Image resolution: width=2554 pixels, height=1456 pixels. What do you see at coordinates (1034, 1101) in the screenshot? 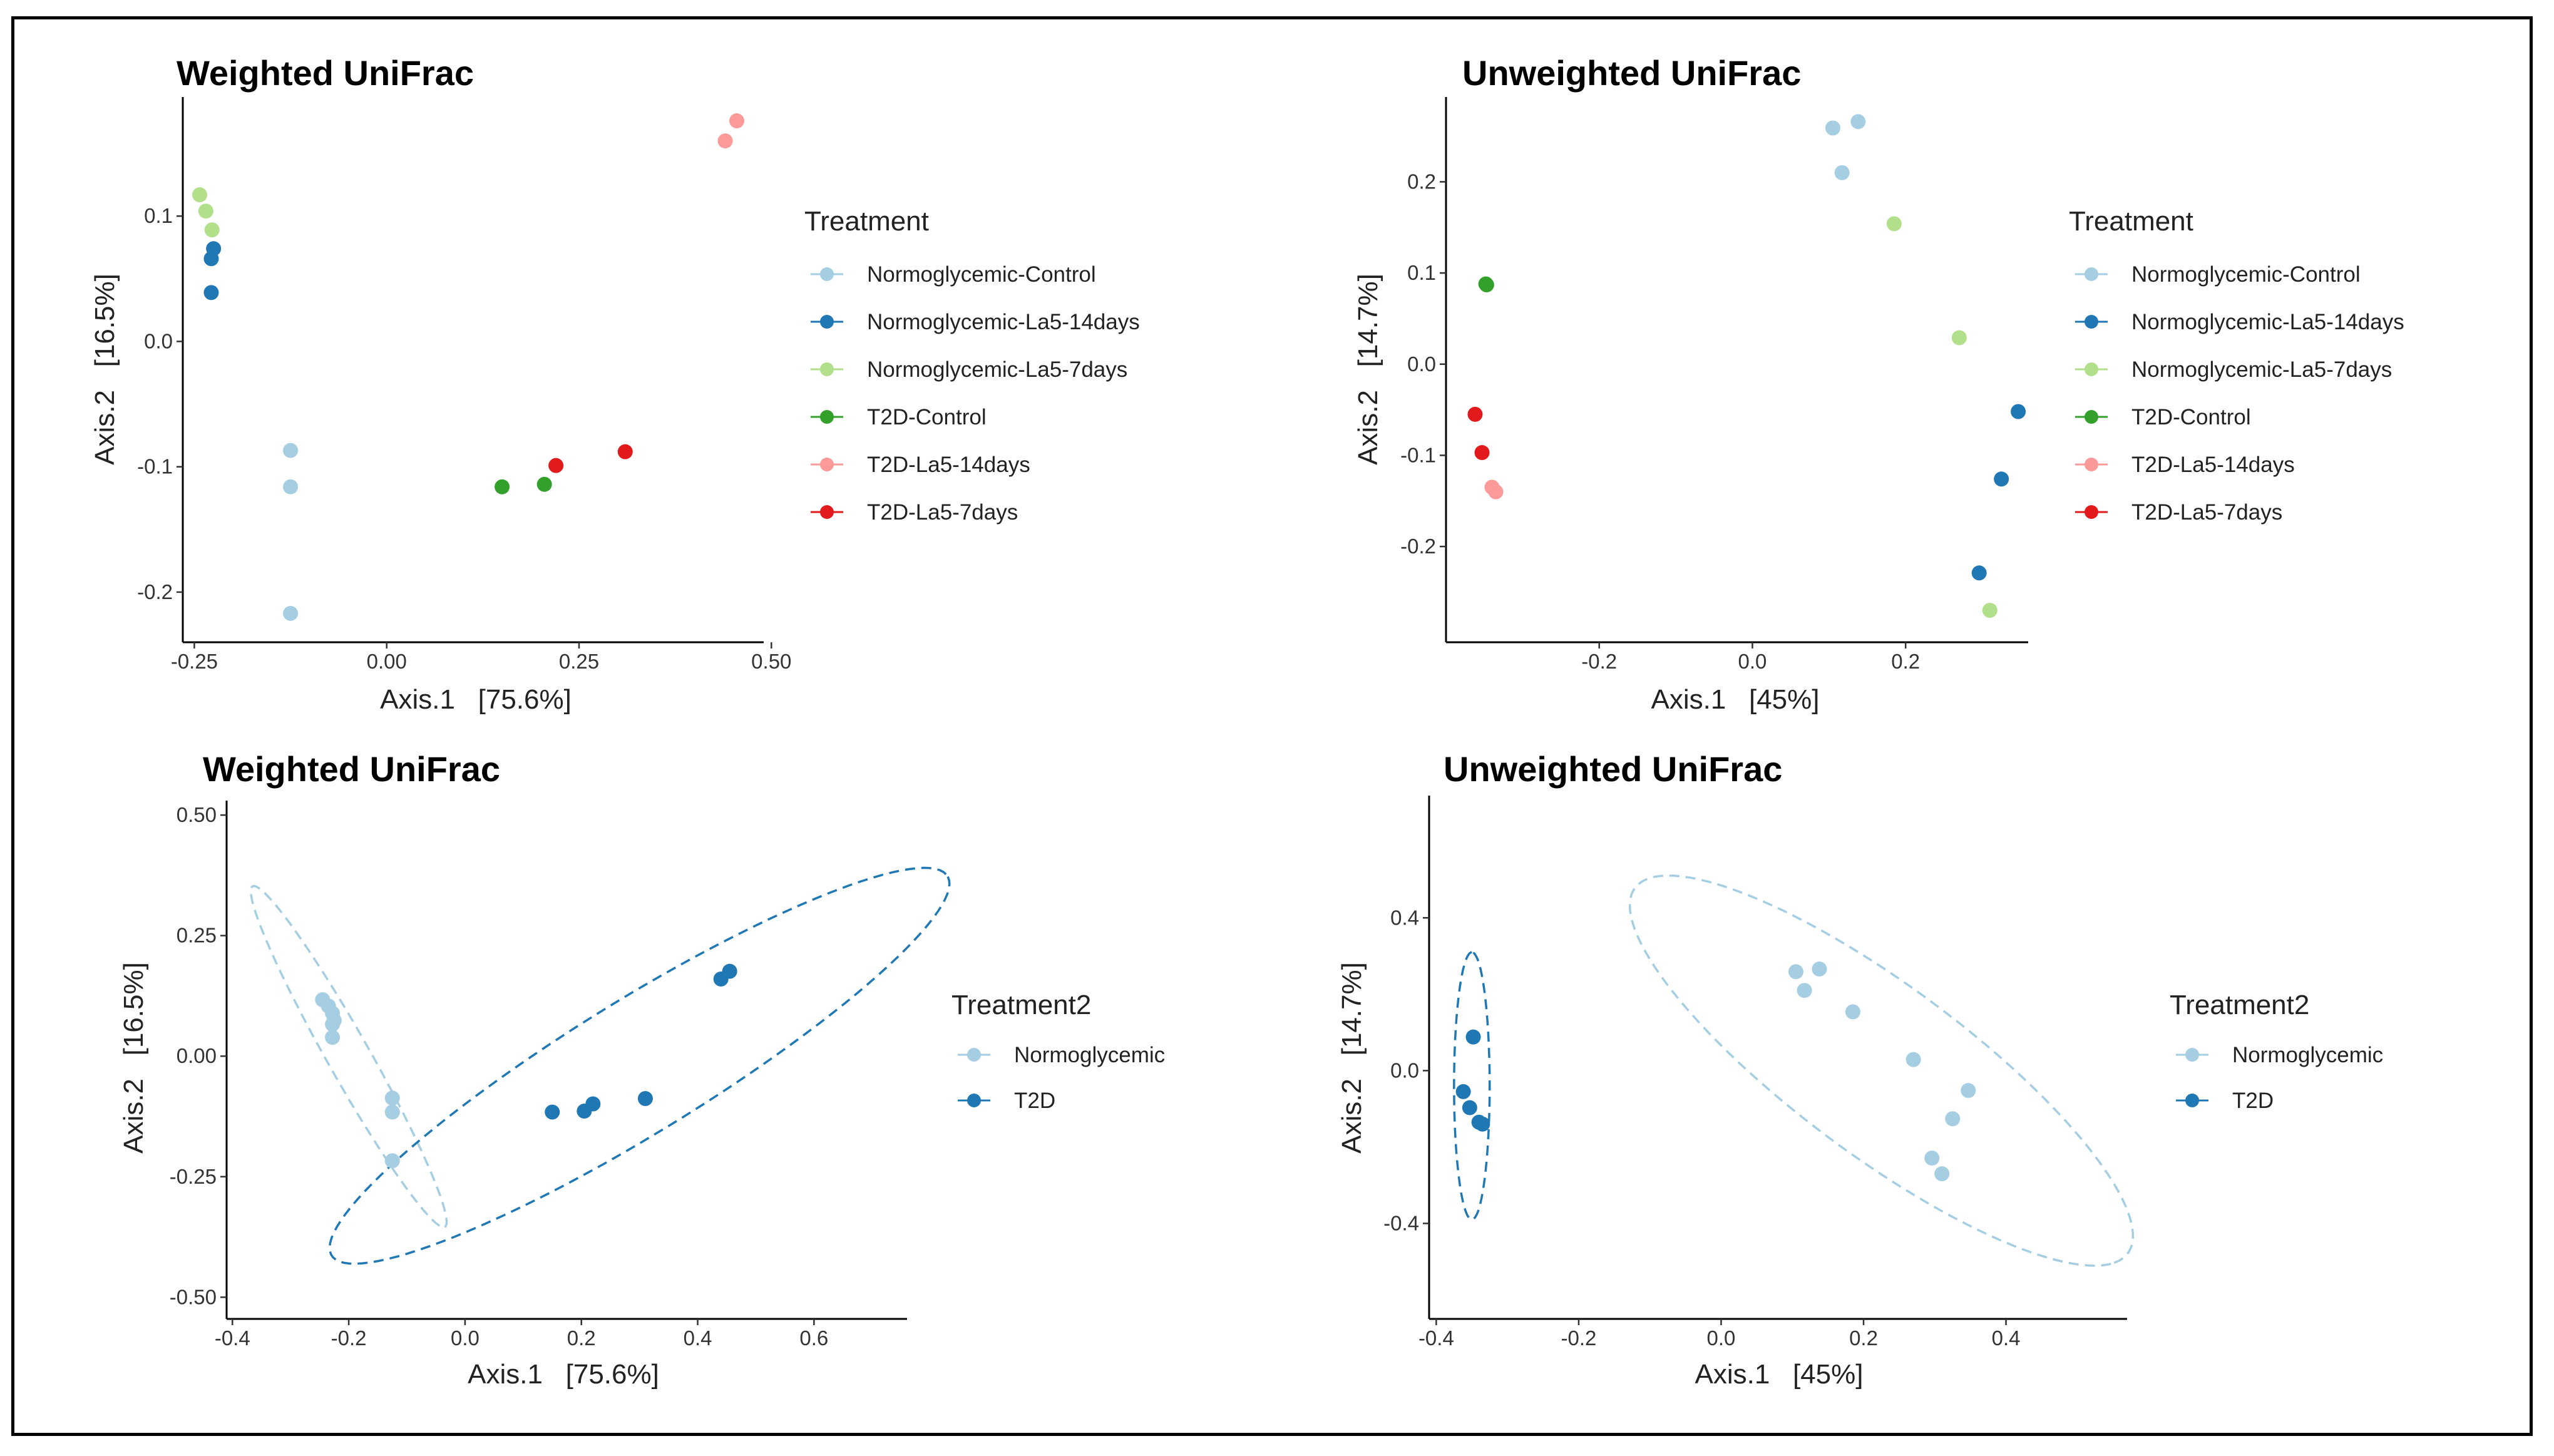
I see `legend-item-label: T2D` at bounding box center [1034, 1101].